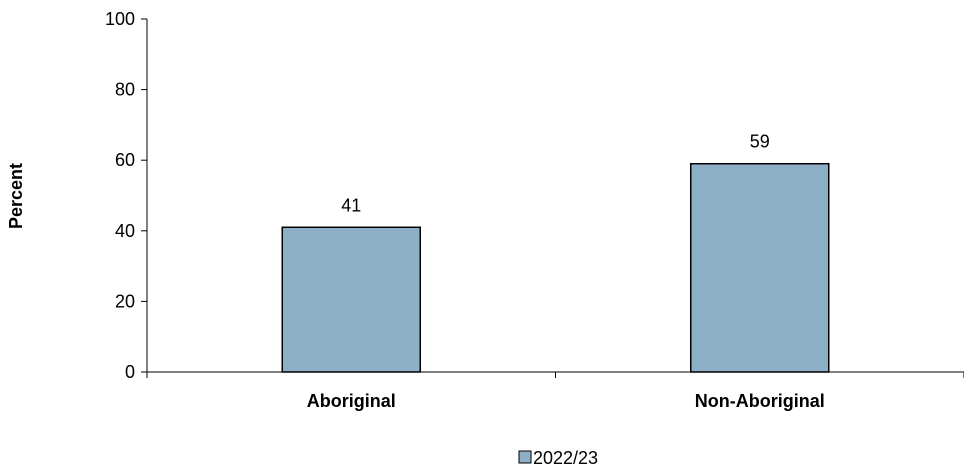 The width and height of the screenshot is (964, 470). I want to click on legend: 2022/23, so click(558, 458).